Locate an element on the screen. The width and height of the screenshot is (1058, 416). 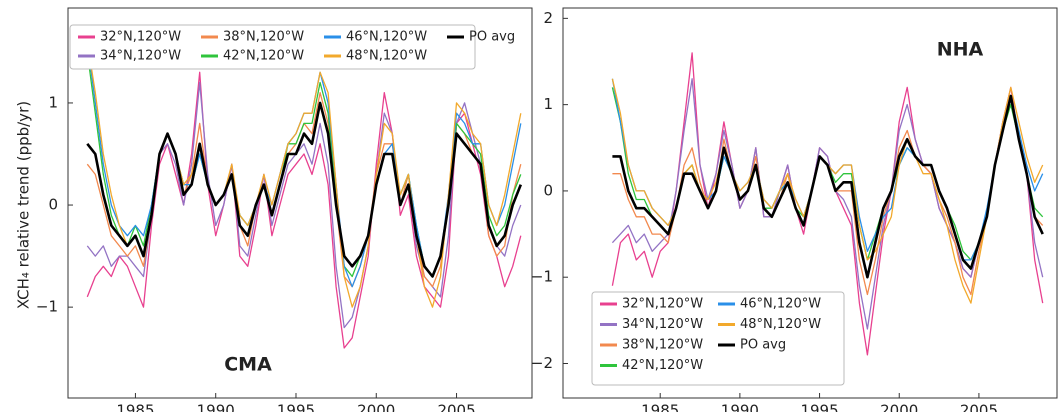
y-tick-label: 2 is located at coordinates (548, 18).